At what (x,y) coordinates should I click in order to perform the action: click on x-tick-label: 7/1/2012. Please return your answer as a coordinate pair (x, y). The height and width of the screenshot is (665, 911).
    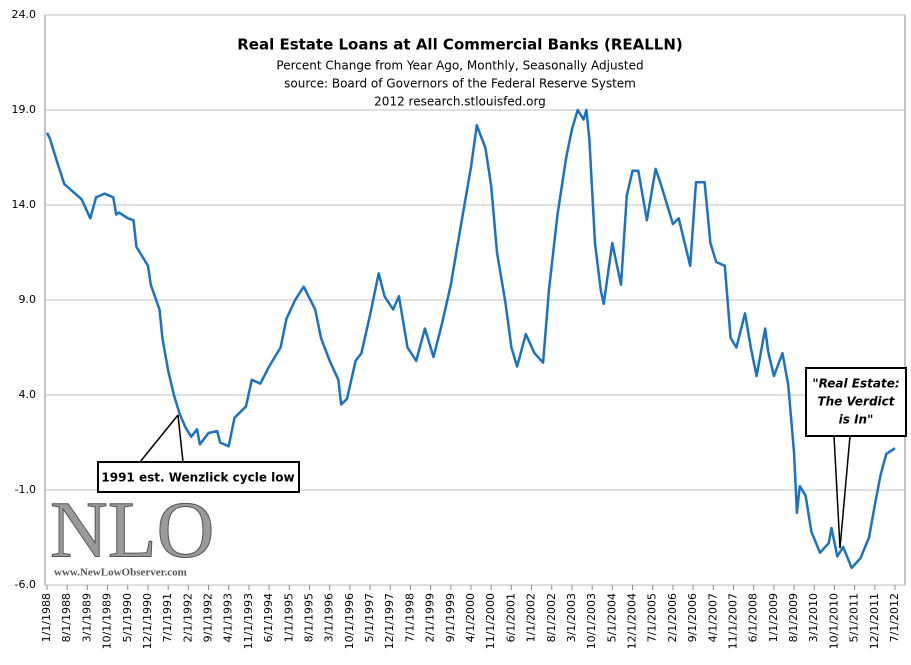
    Looking at the image, I should click on (894, 617).